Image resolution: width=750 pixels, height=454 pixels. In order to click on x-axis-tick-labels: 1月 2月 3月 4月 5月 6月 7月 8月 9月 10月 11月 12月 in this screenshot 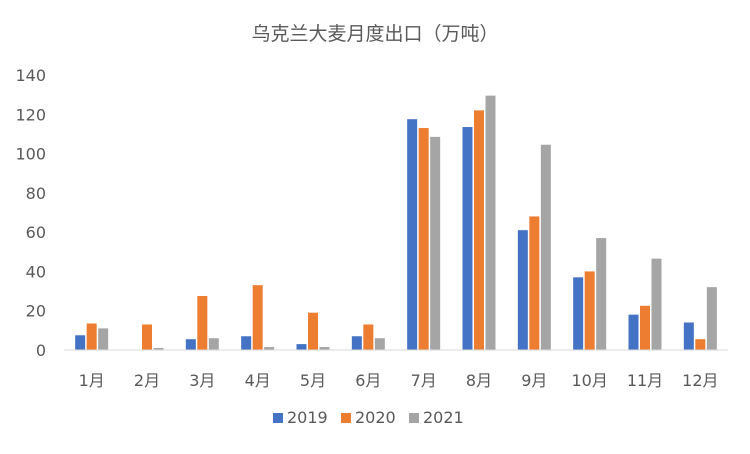, I will do `click(399, 380)`.